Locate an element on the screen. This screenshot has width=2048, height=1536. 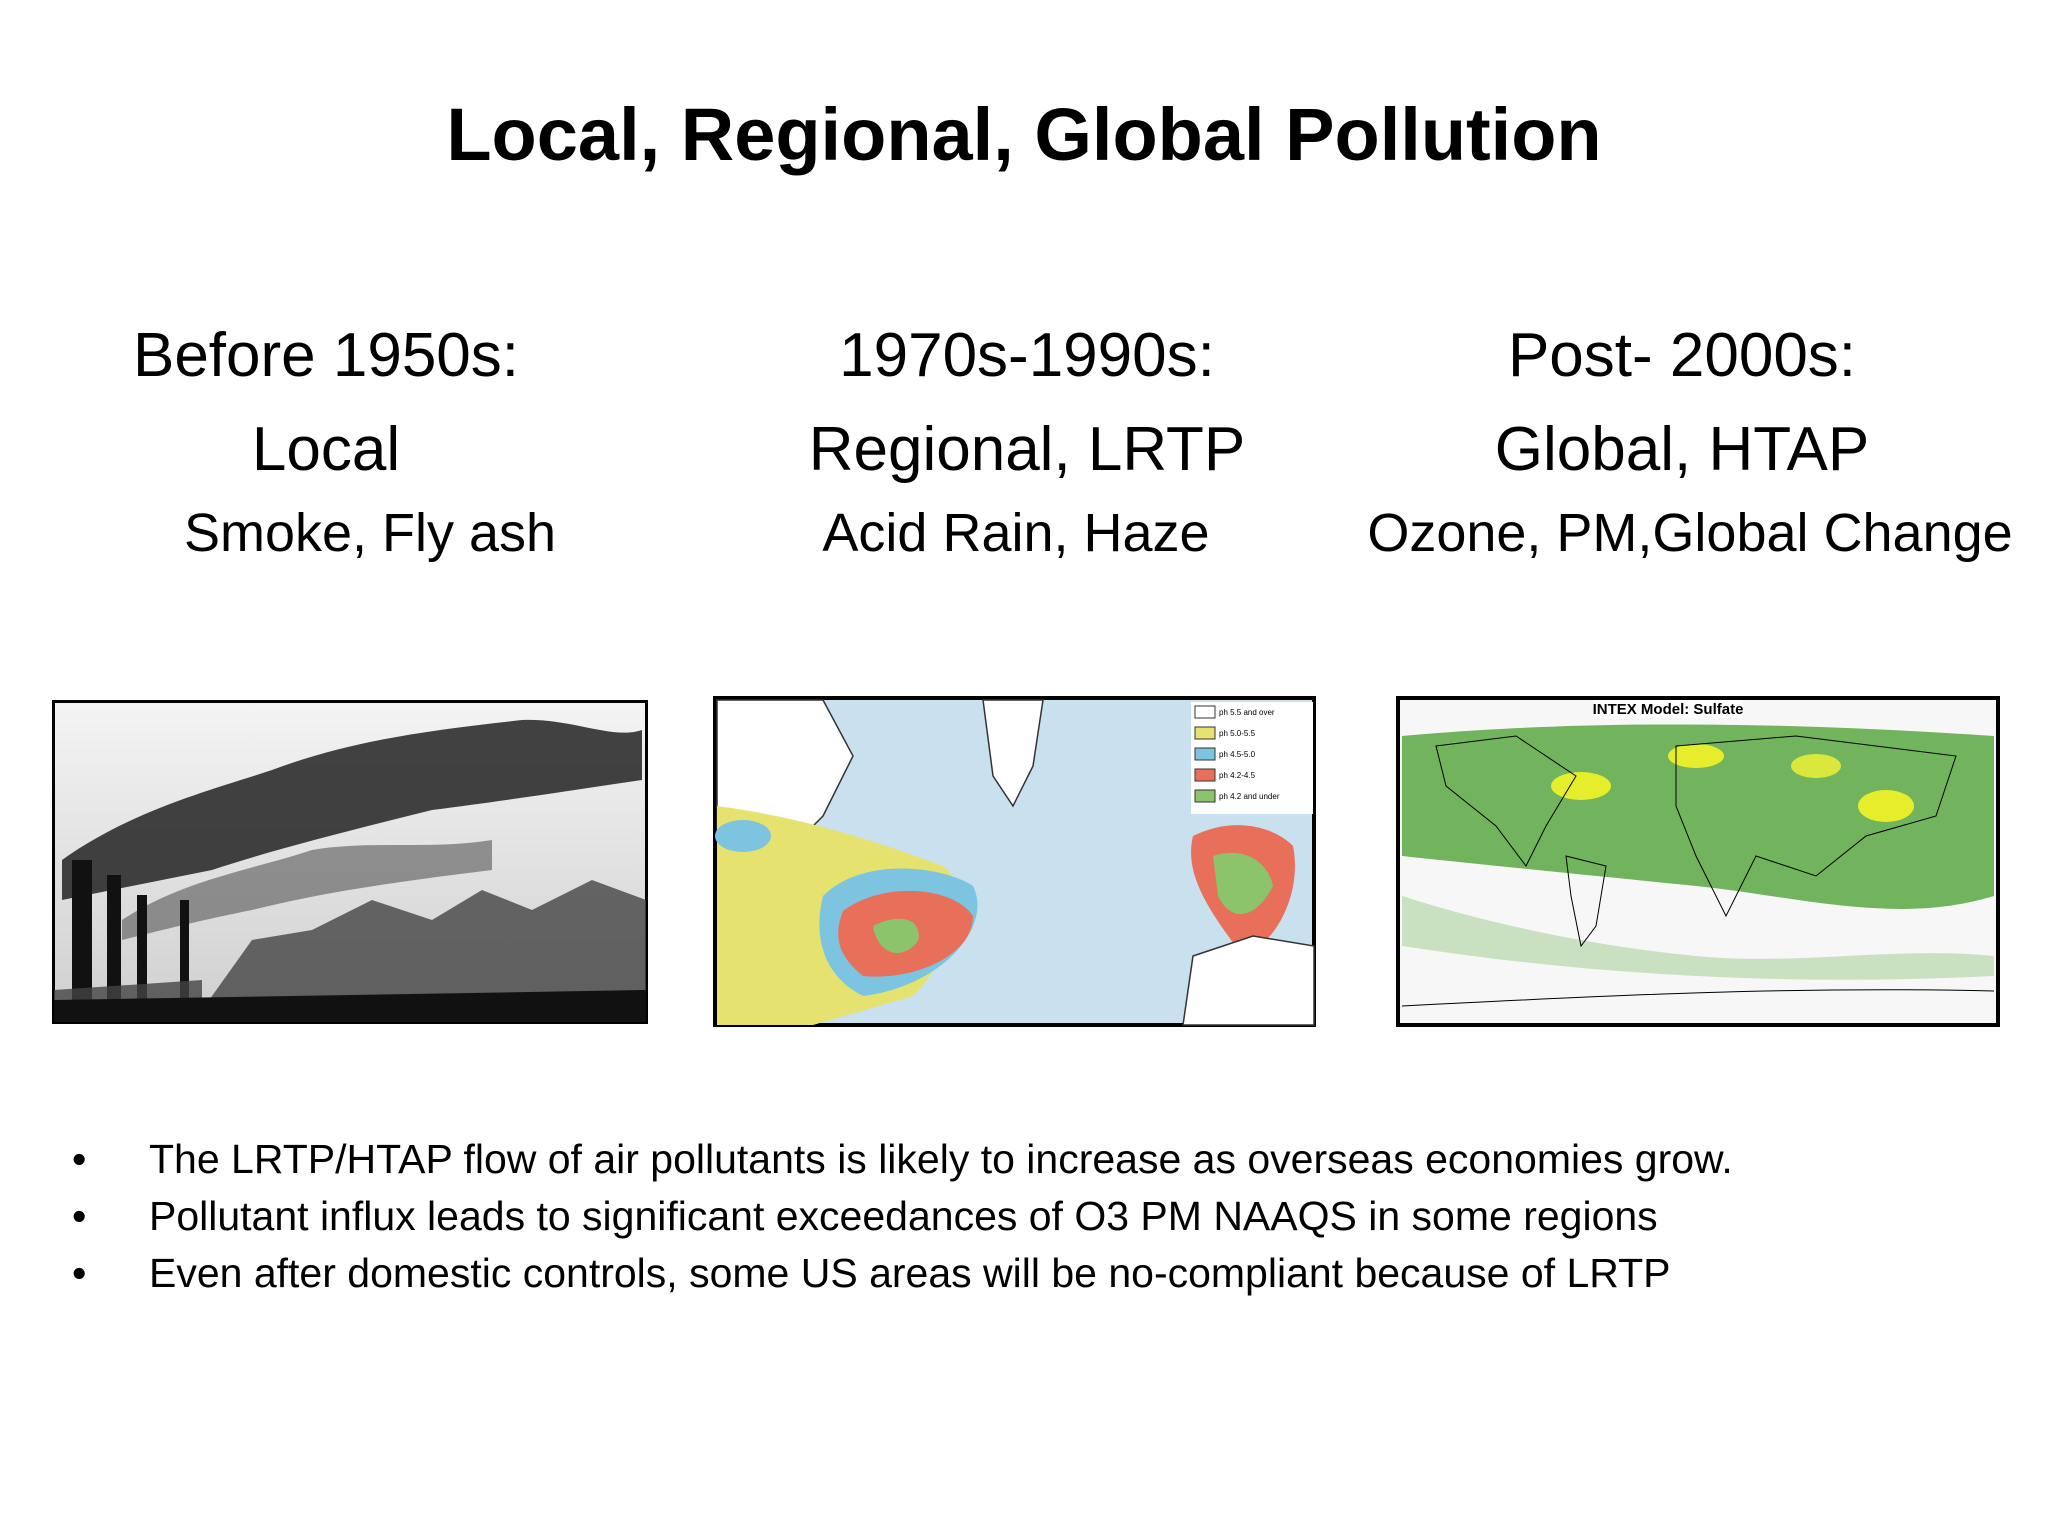
smokestack-photo is located at coordinates (350, 862).